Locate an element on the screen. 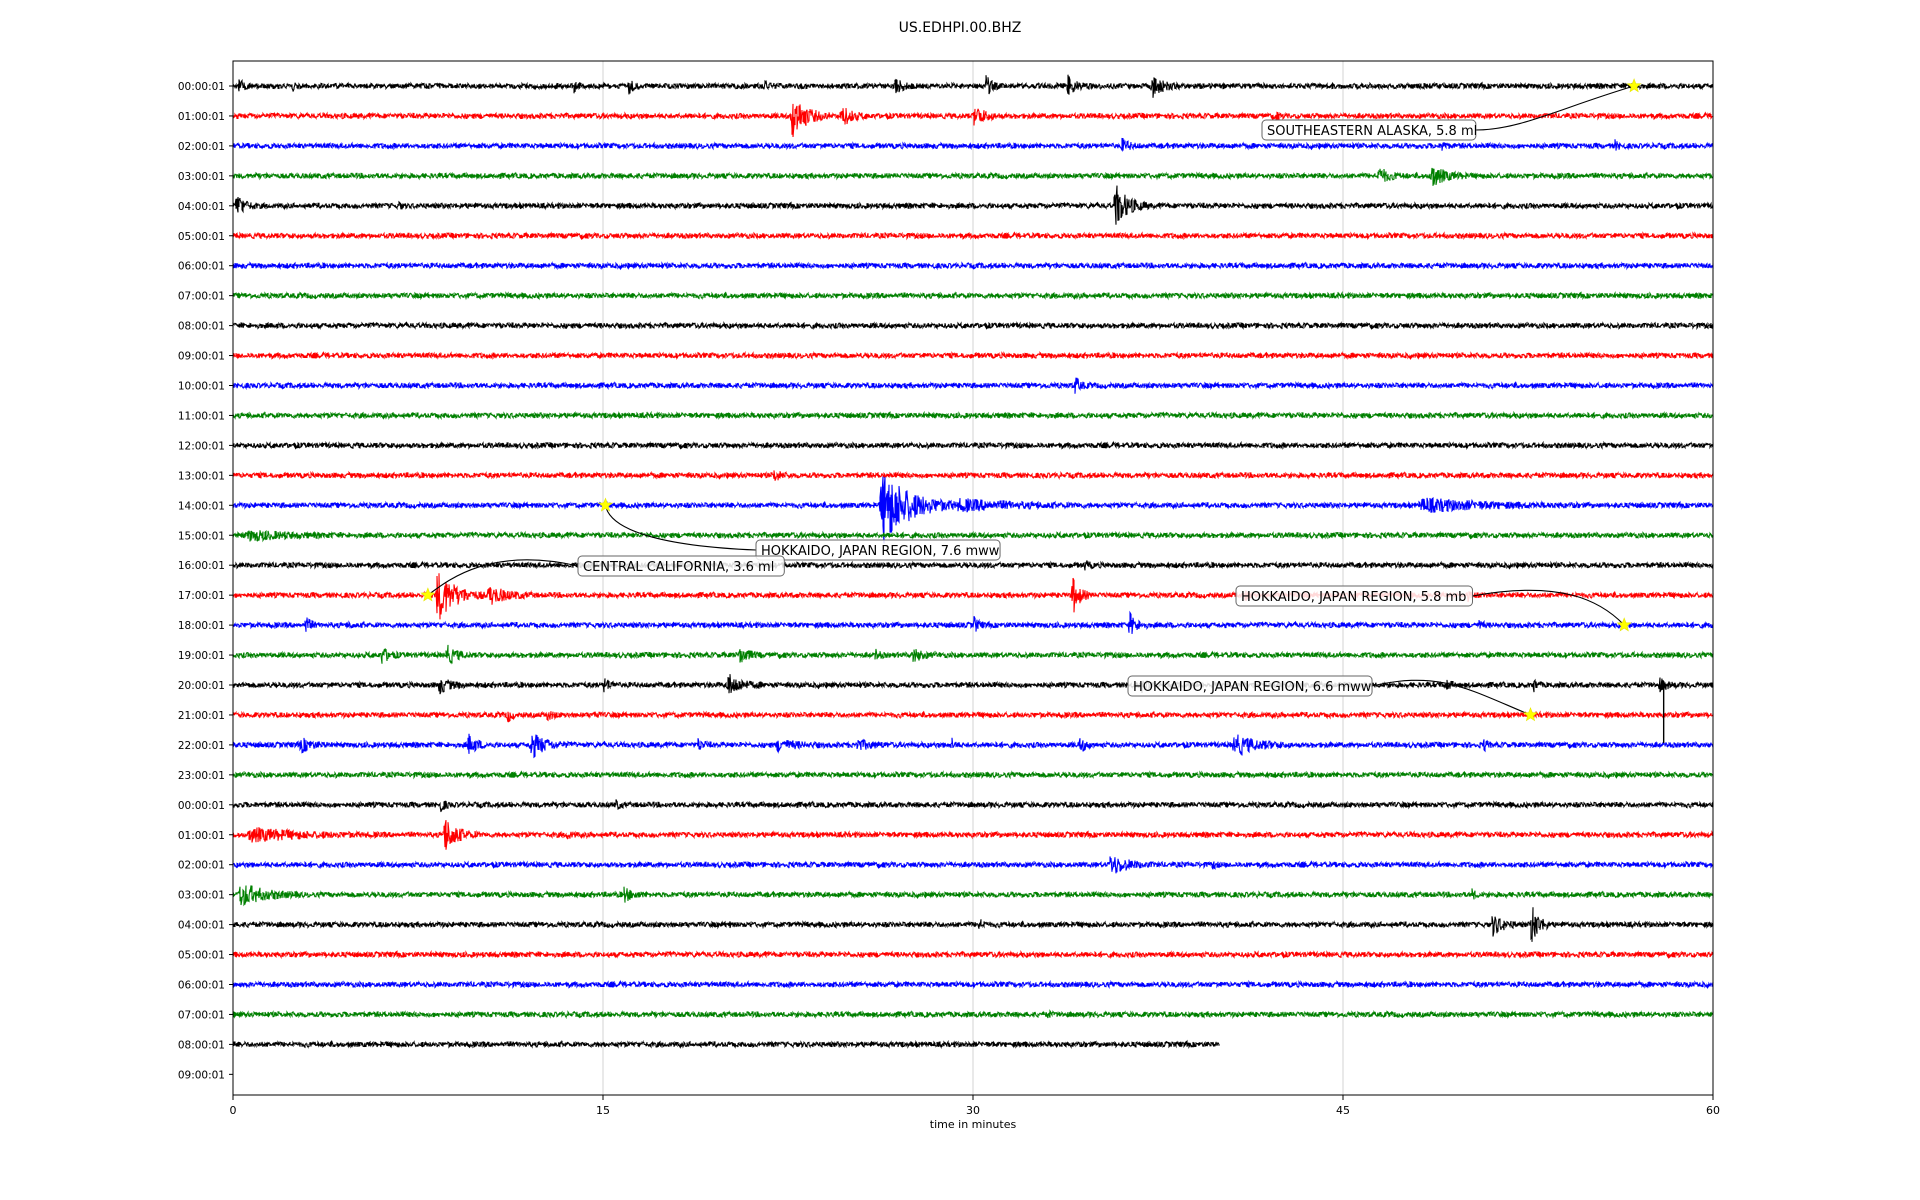 The image size is (1920, 1200). y-tick-label: 14:00:01 is located at coordinates (201, 506).